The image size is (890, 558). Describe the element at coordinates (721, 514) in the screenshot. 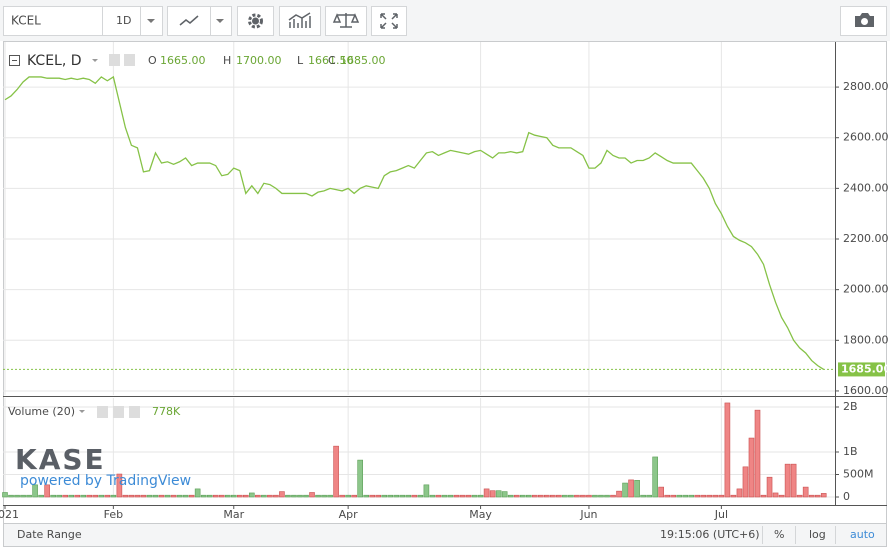

I see `x-tick-label: Jul` at that location.